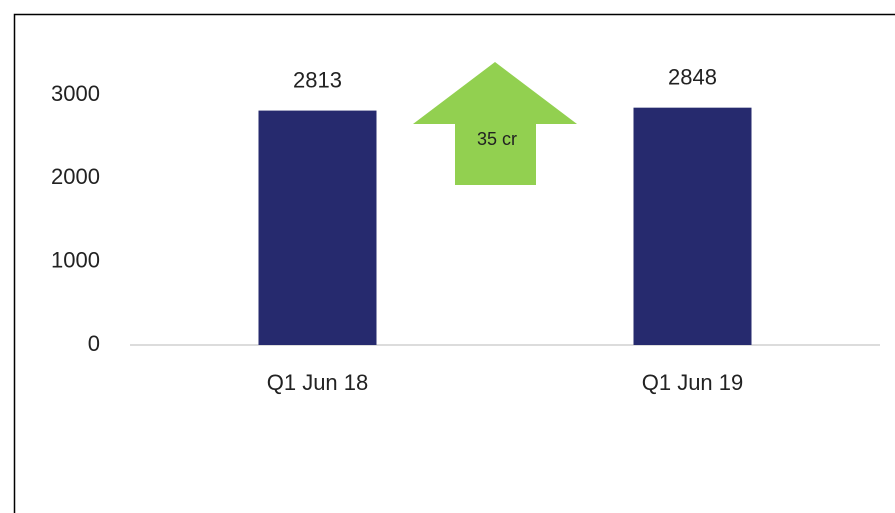  What do you see at coordinates (75, 93) in the screenshot?
I see `y-tick-label: 3000` at bounding box center [75, 93].